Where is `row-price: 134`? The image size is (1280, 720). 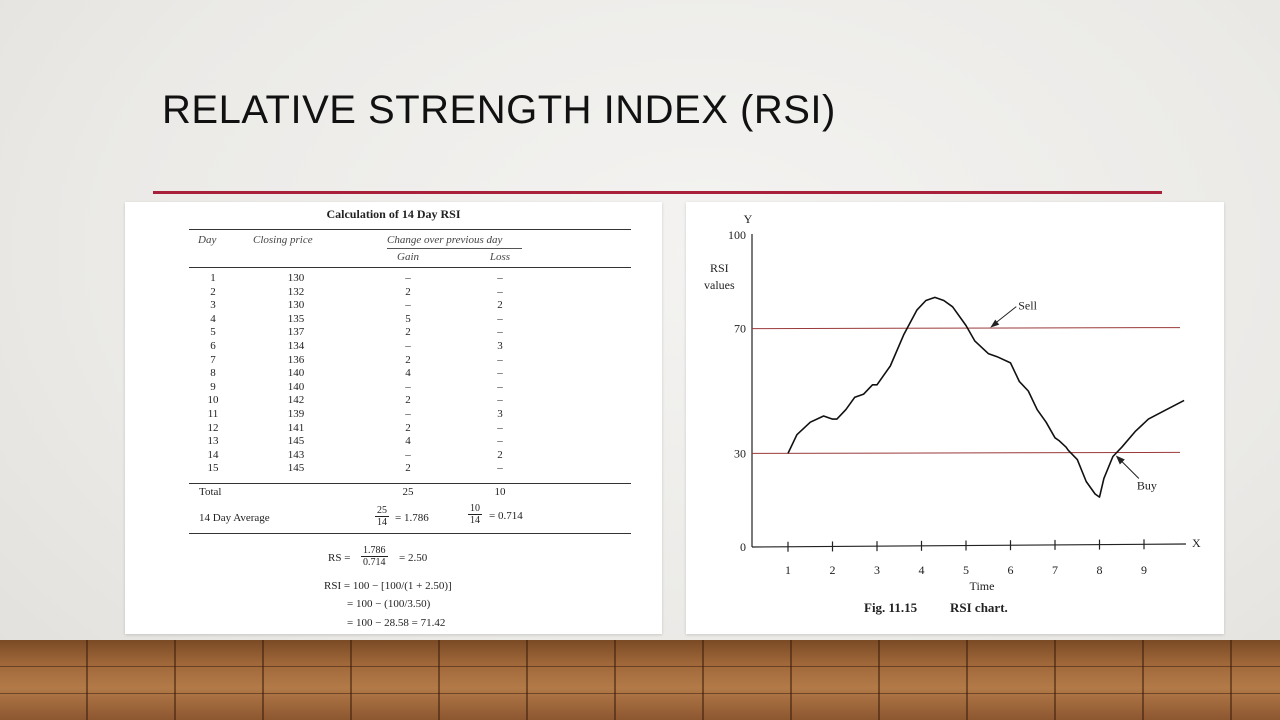 row-price: 134 is located at coordinates (296, 346).